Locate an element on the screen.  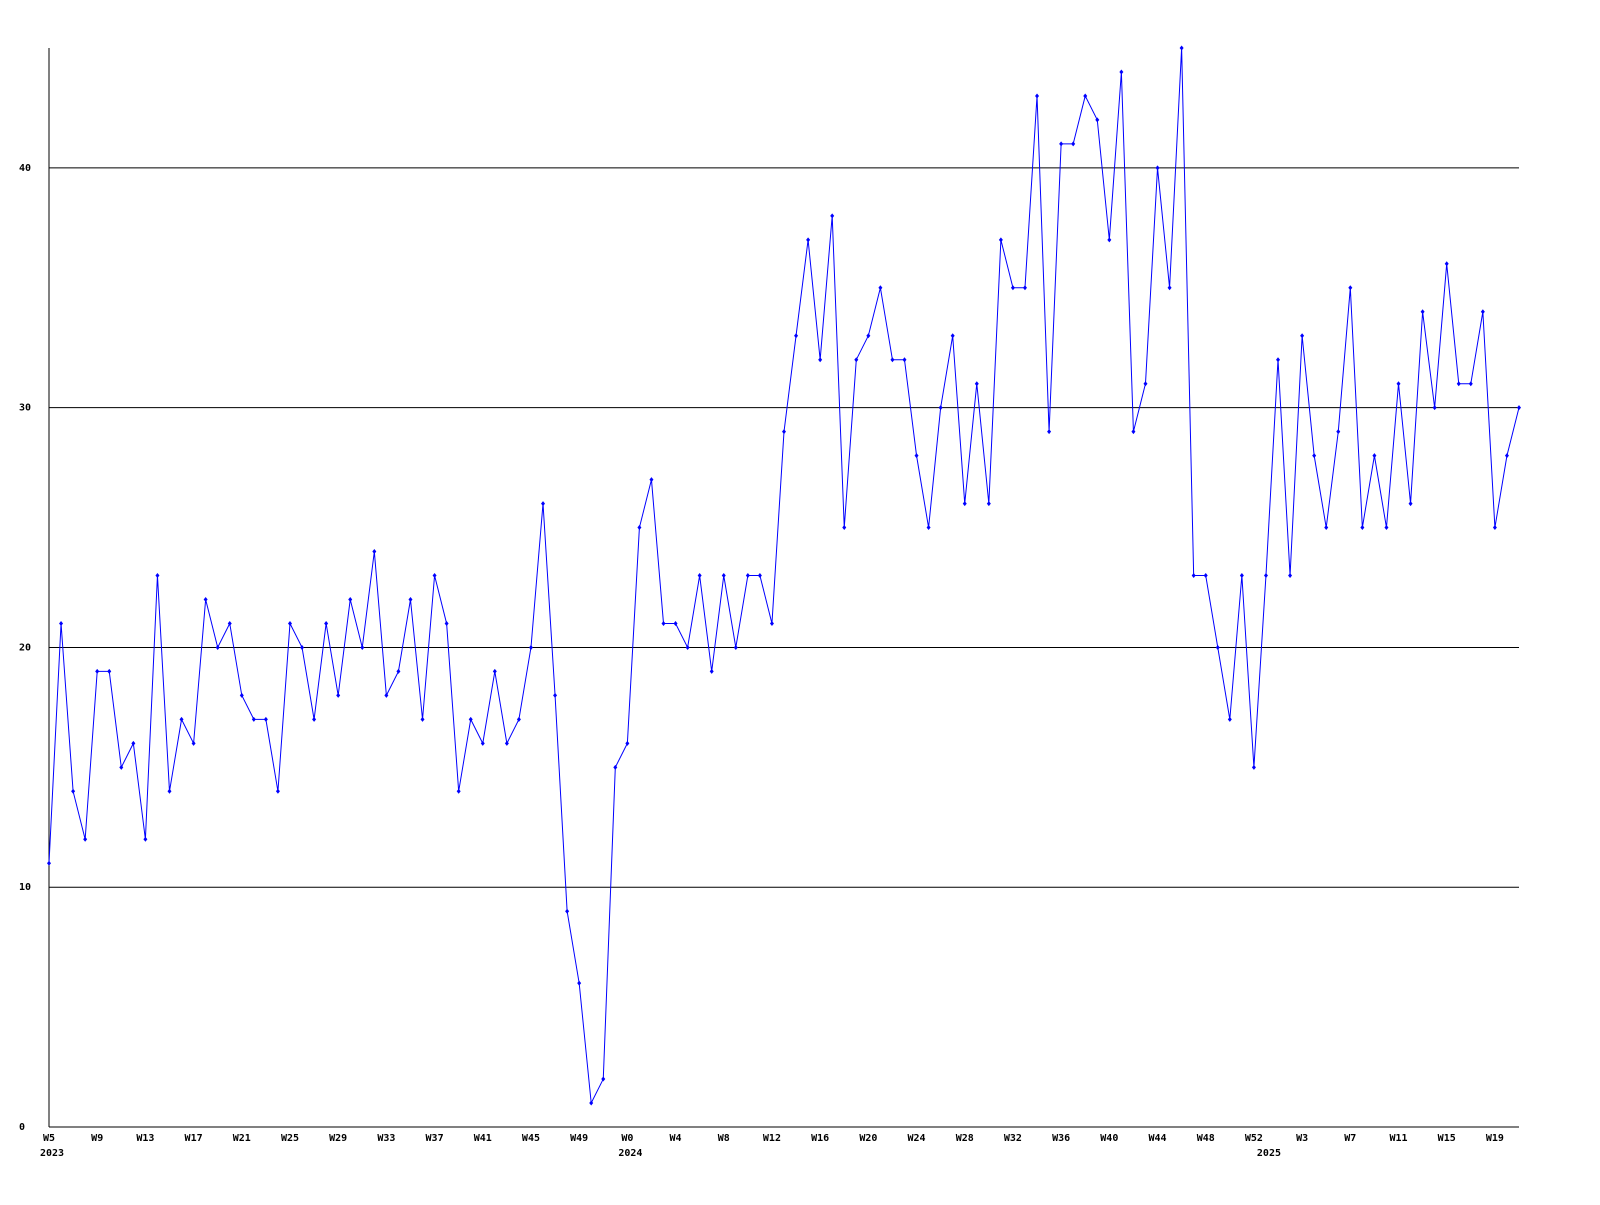
x-tick-label: W16 is located at coordinates (820, 1138).